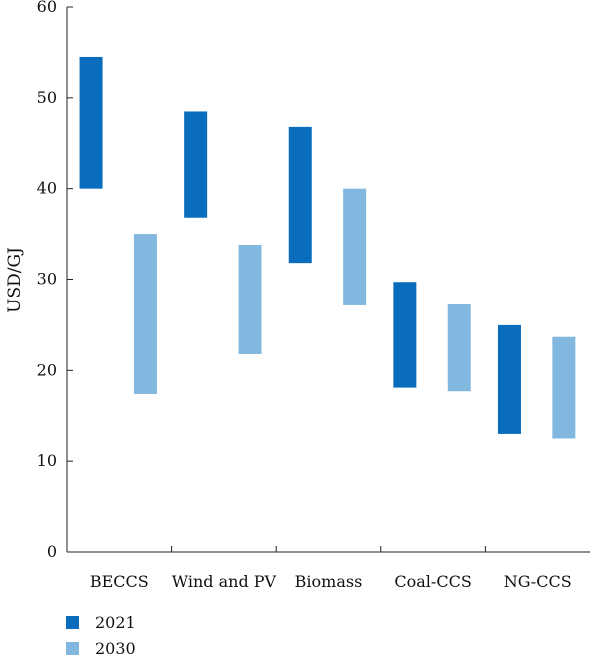  What do you see at coordinates (115, 622) in the screenshot?
I see `legend-label-2021: 2021` at bounding box center [115, 622].